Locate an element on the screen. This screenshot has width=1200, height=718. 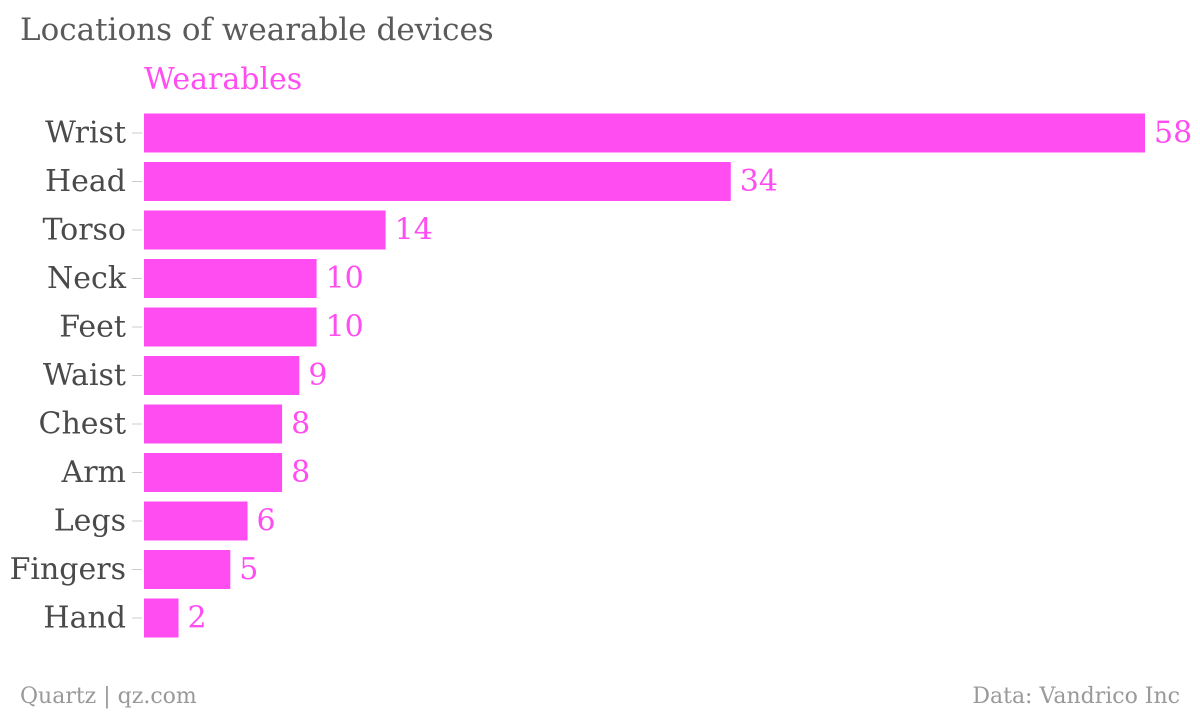
category-label: Wrist is located at coordinates (85, 133).